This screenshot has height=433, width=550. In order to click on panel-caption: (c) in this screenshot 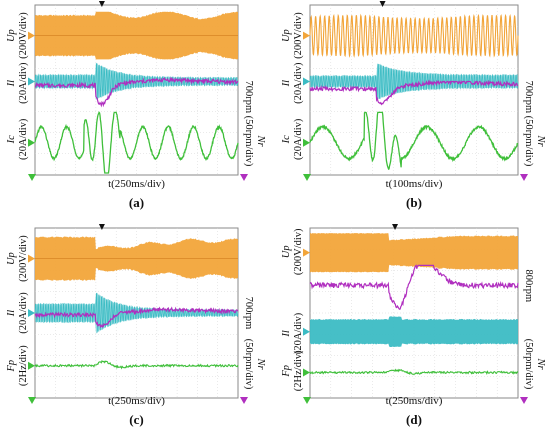, I will do `click(136, 419)`.